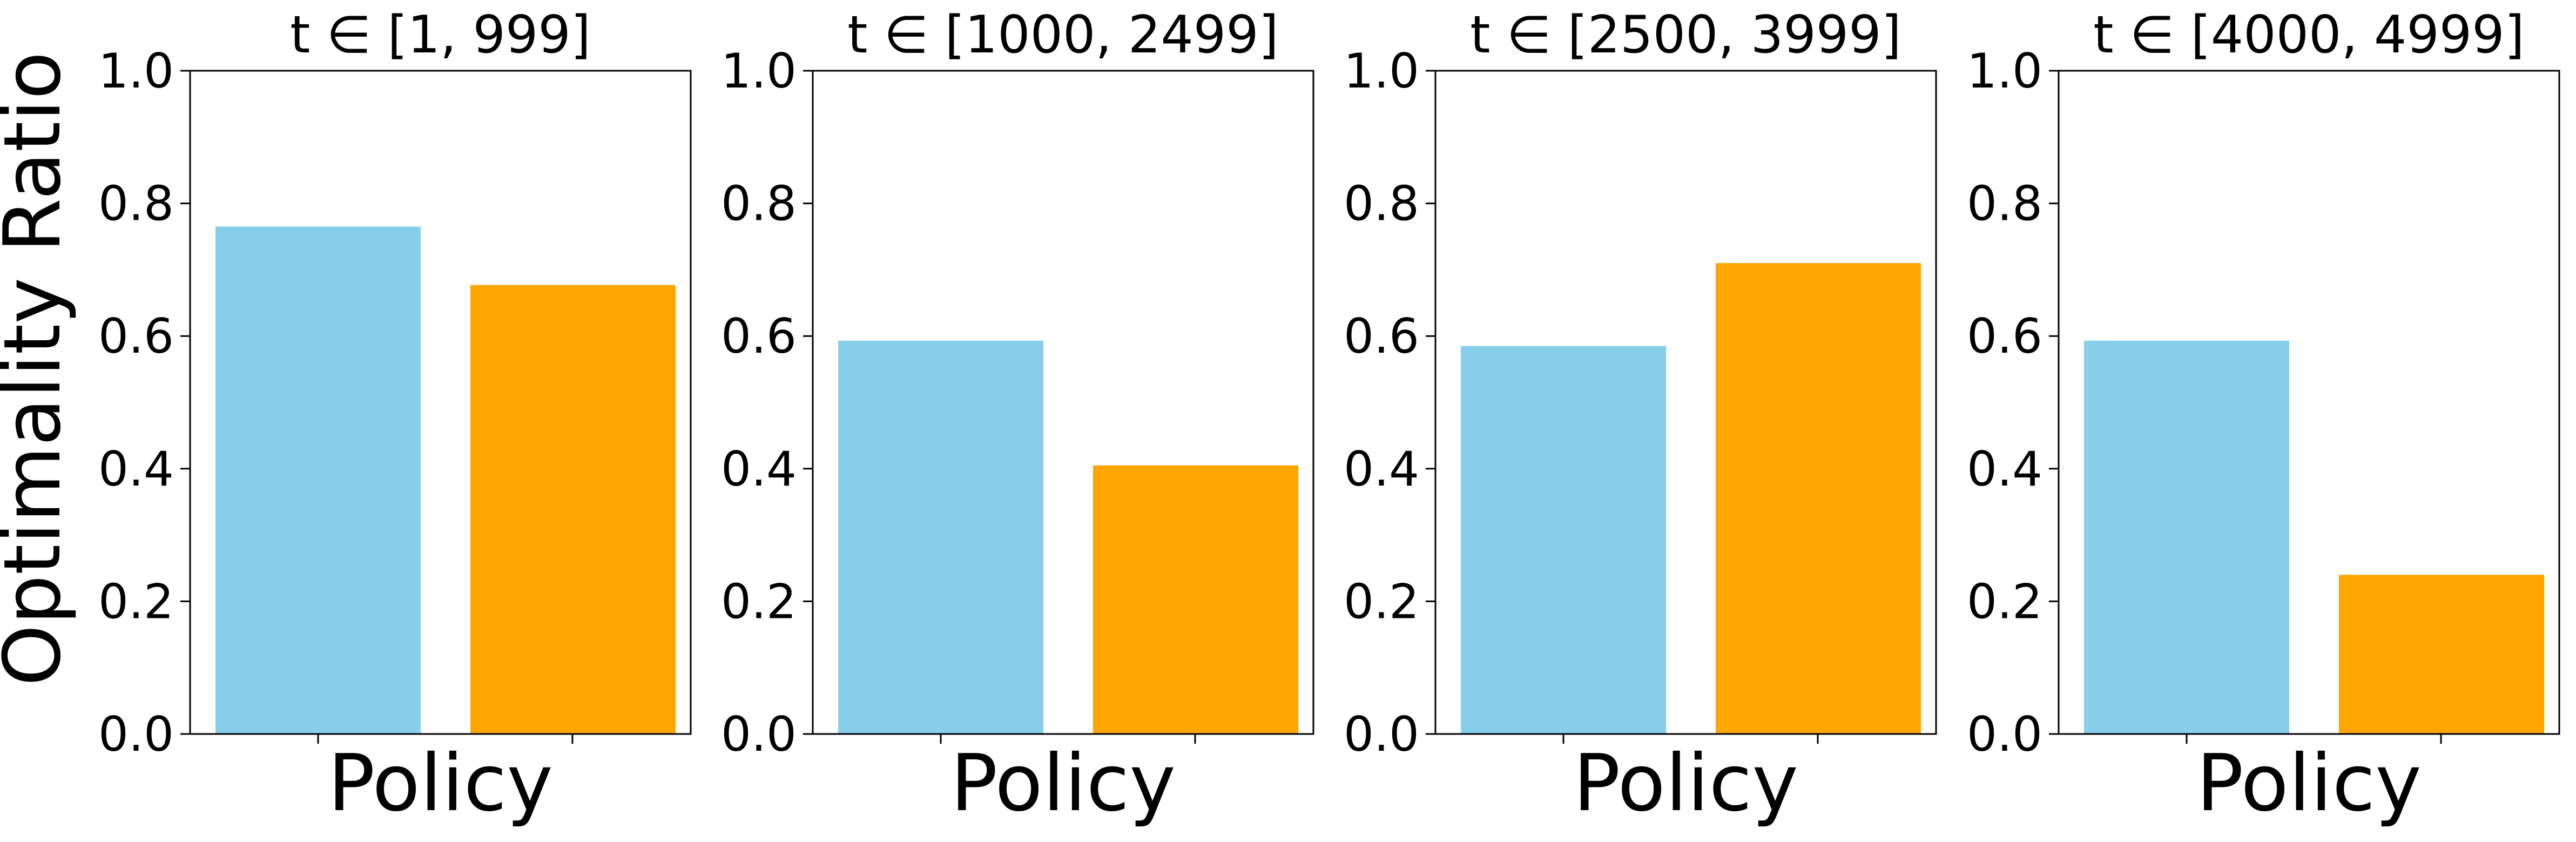 This screenshot has width=2576, height=842. What do you see at coordinates (759, 71) in the screenshot?
I see `y-tick-label-panel2: 1.0` at bounding box center [759, 71].